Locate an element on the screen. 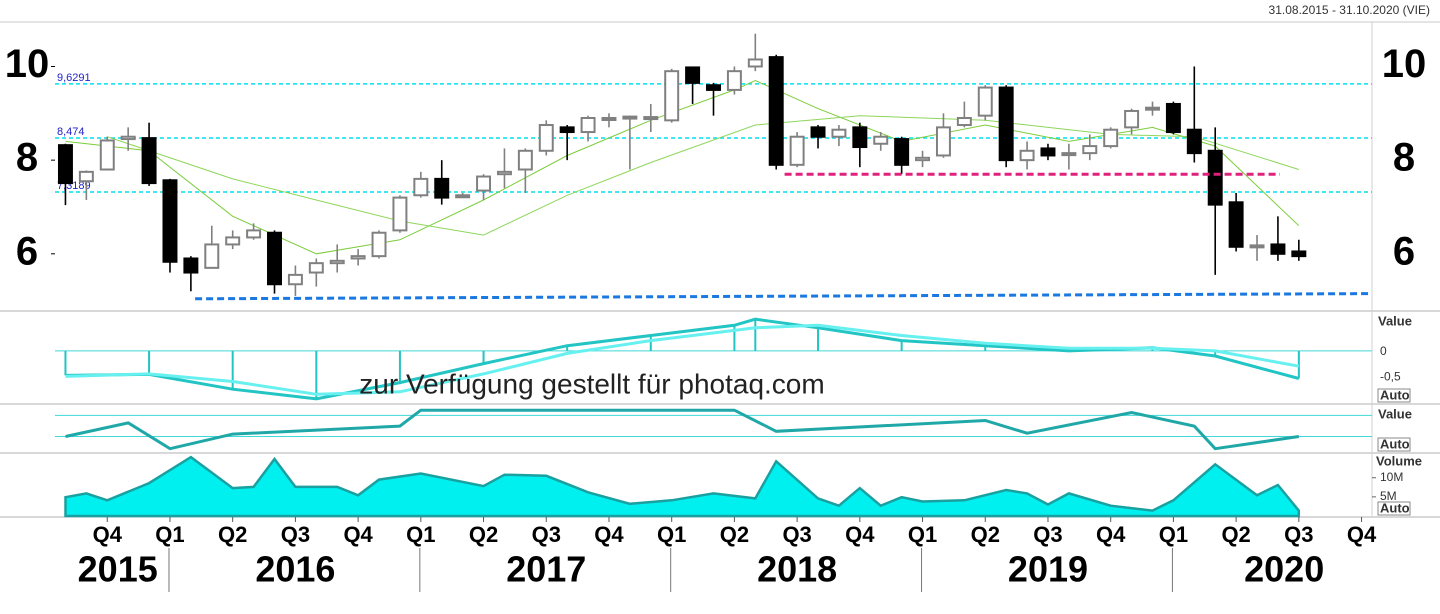 The width and height of the screenshot is (1440, 614). y-tick-label: -0,5 is located at coordinates (1390, 377).